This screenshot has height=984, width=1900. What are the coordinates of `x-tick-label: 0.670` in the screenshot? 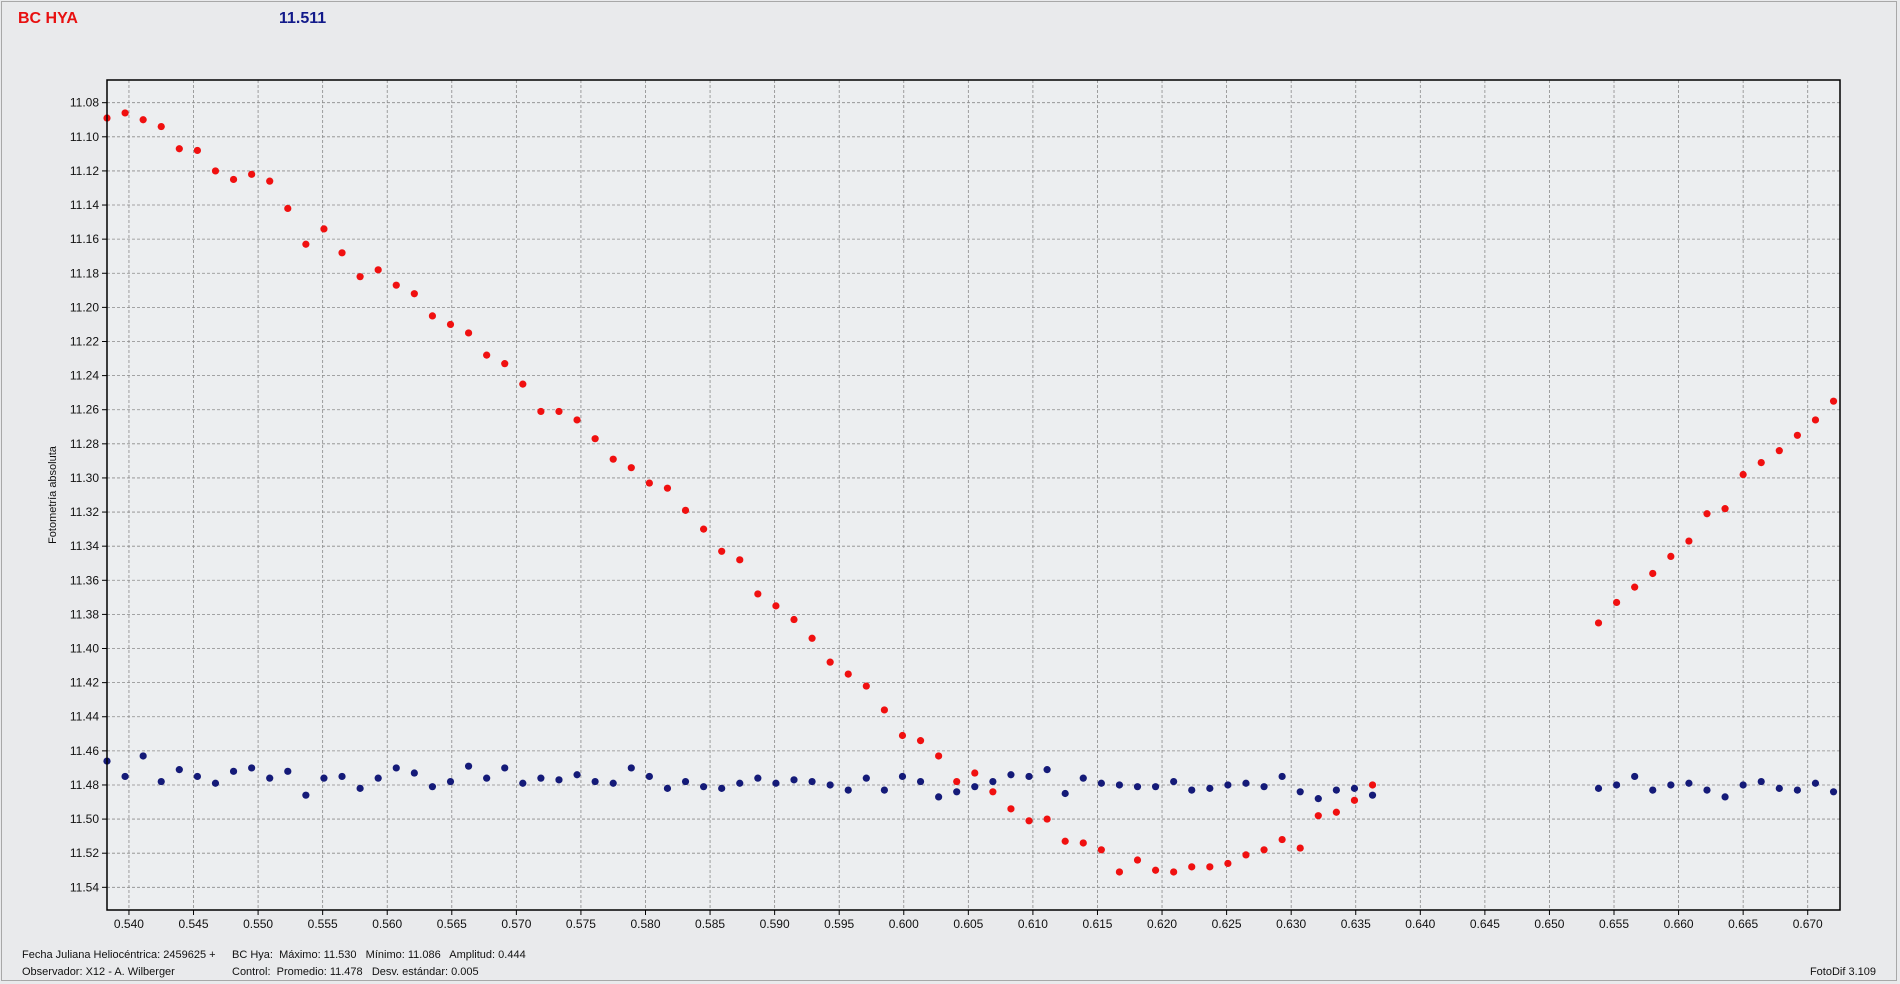 It's located at (1808, 924).